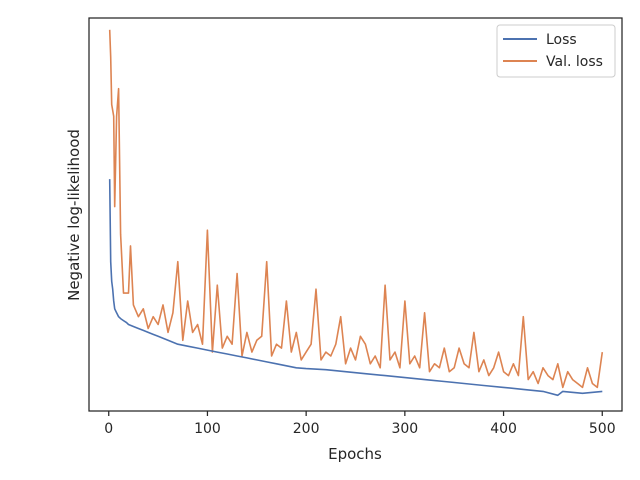 The image size is (640, 480). What do you see at coordinates (556, 51) in the screenshot?
I see `legend: Loss Val. loss` at bounding box center [556, 51].